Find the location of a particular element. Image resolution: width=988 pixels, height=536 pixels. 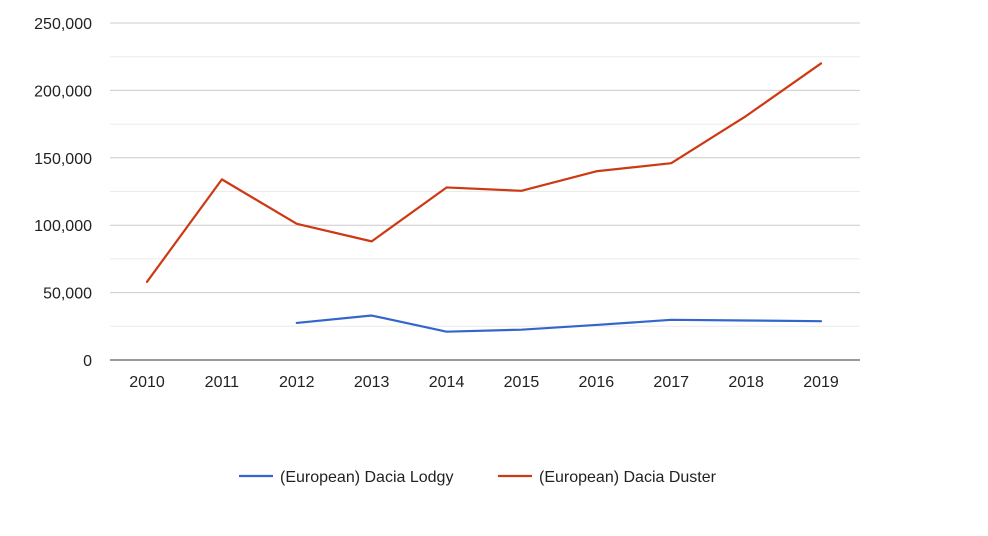

legend-item-dacia-lodgy: (European) Dacia Lodgy is located at coordinates (346, 477).